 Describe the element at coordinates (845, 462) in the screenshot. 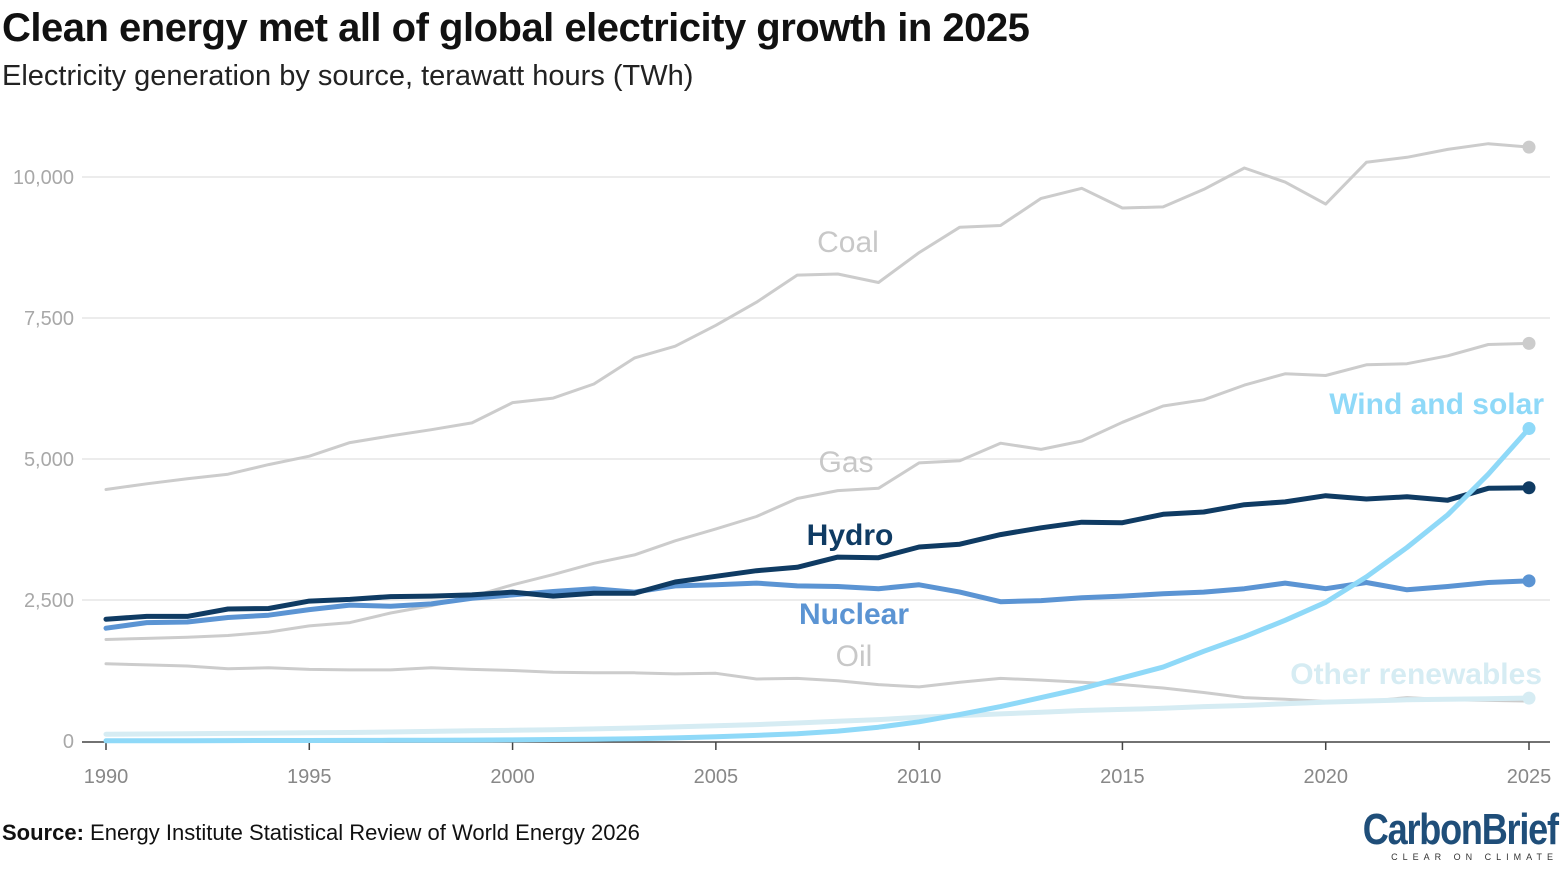

I see `series-label-gas: Gas` at that location.